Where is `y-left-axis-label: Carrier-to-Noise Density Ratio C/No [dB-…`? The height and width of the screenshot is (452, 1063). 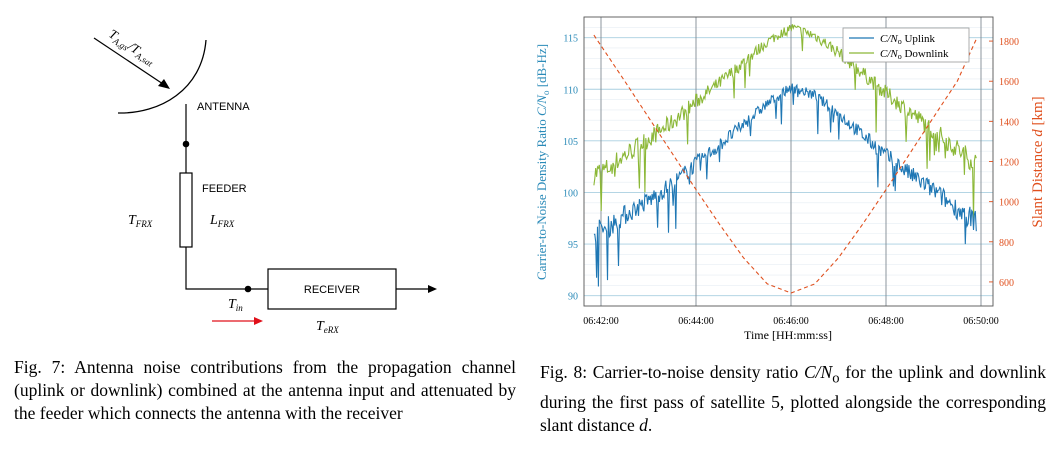
y-left-axis-label: Carrier-to-Noise Density Ratio C/No [dB-… is located at coordinates (542, 162).